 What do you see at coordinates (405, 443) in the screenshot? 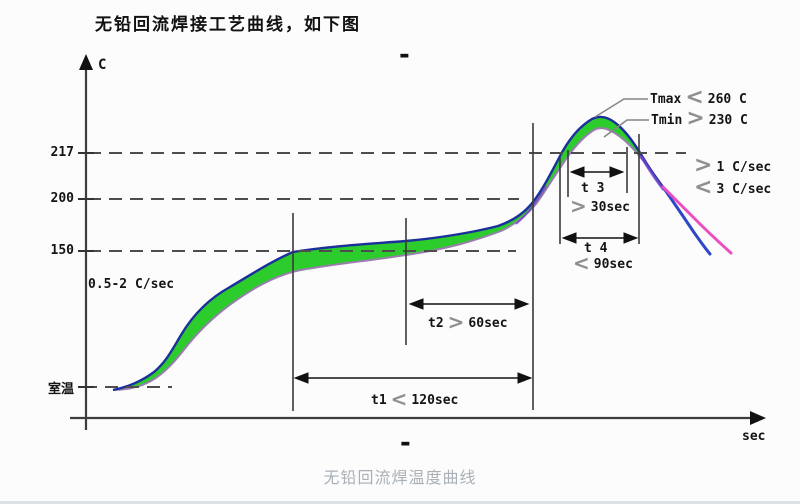
I see `dash-mark-bottom: -` at bounding box center [405, 443].